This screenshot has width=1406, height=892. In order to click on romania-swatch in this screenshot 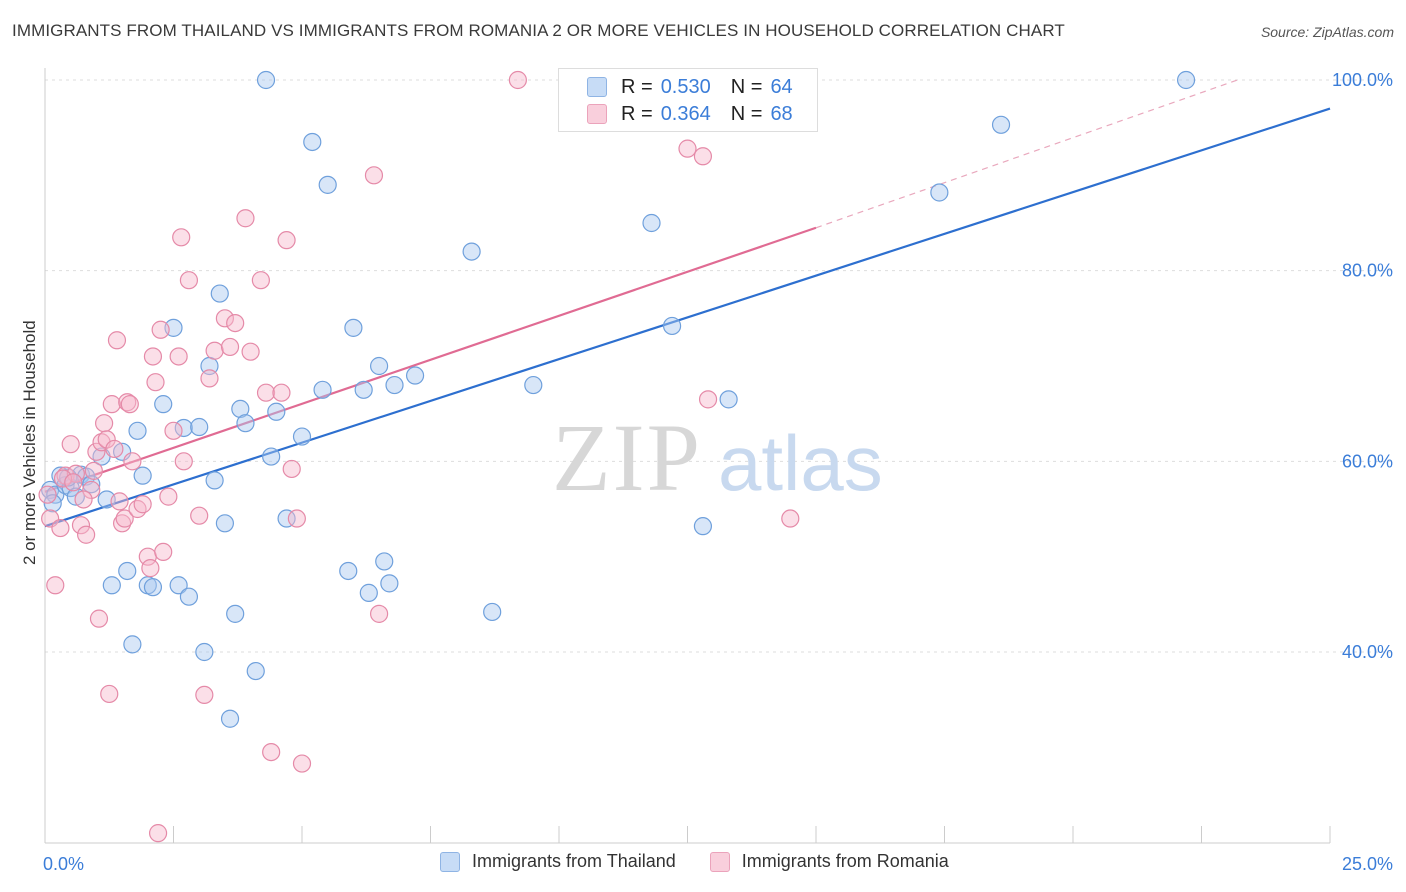, I will do `click(597, 114)`.